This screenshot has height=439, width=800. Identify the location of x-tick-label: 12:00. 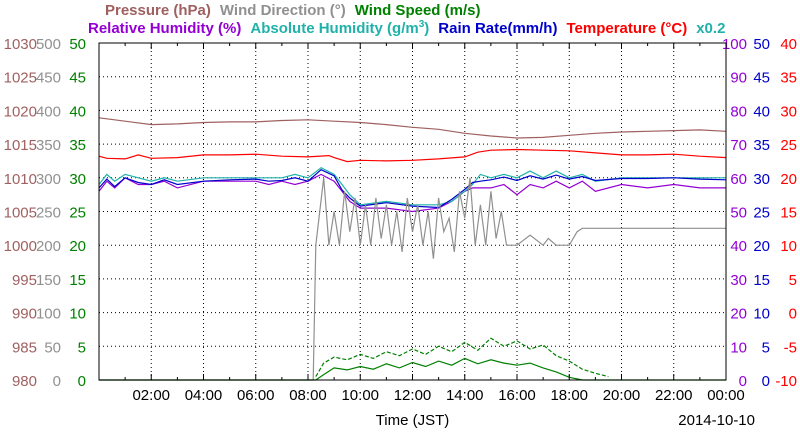
(413, 395).